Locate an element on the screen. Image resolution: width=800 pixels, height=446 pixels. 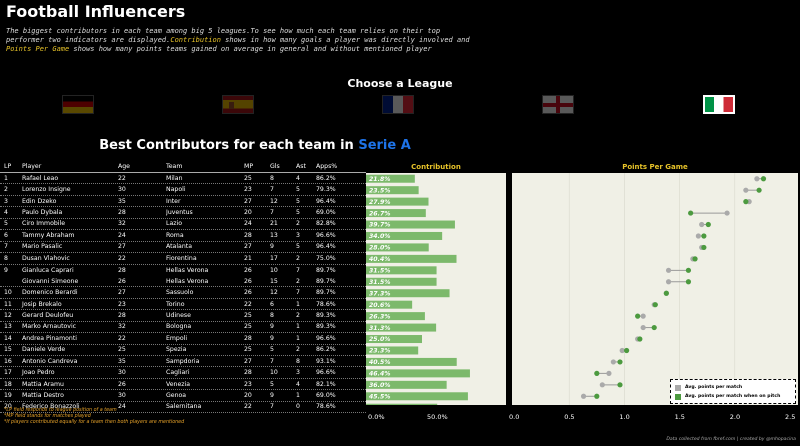
cell-lp: 13 is located at coordinates (8, 327).